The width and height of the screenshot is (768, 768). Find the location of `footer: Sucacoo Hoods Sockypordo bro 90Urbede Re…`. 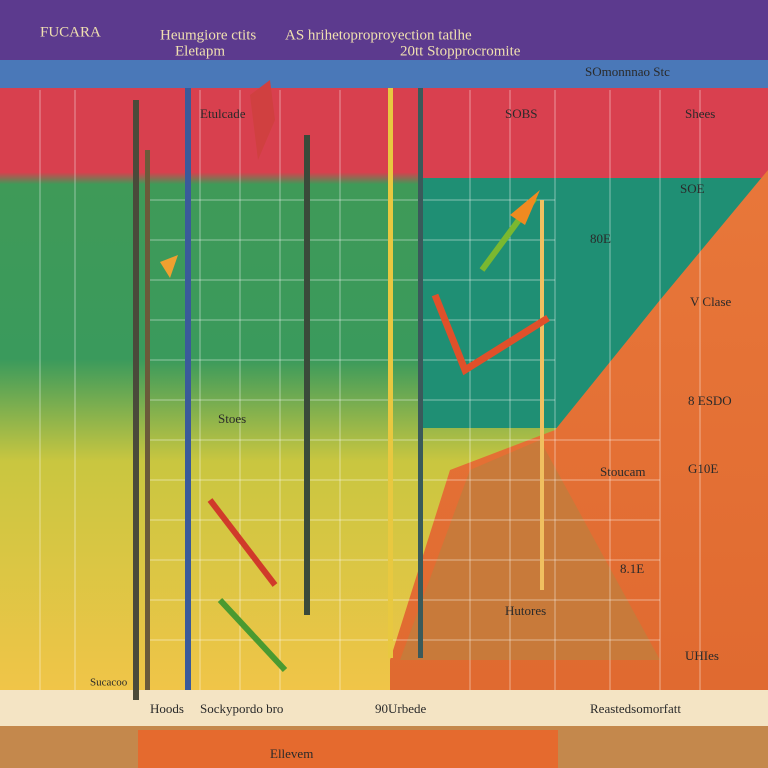

footer: Sucacoo Hoods Sockypordo bro 90Urbede Re… is located at coordinates (385, 719).